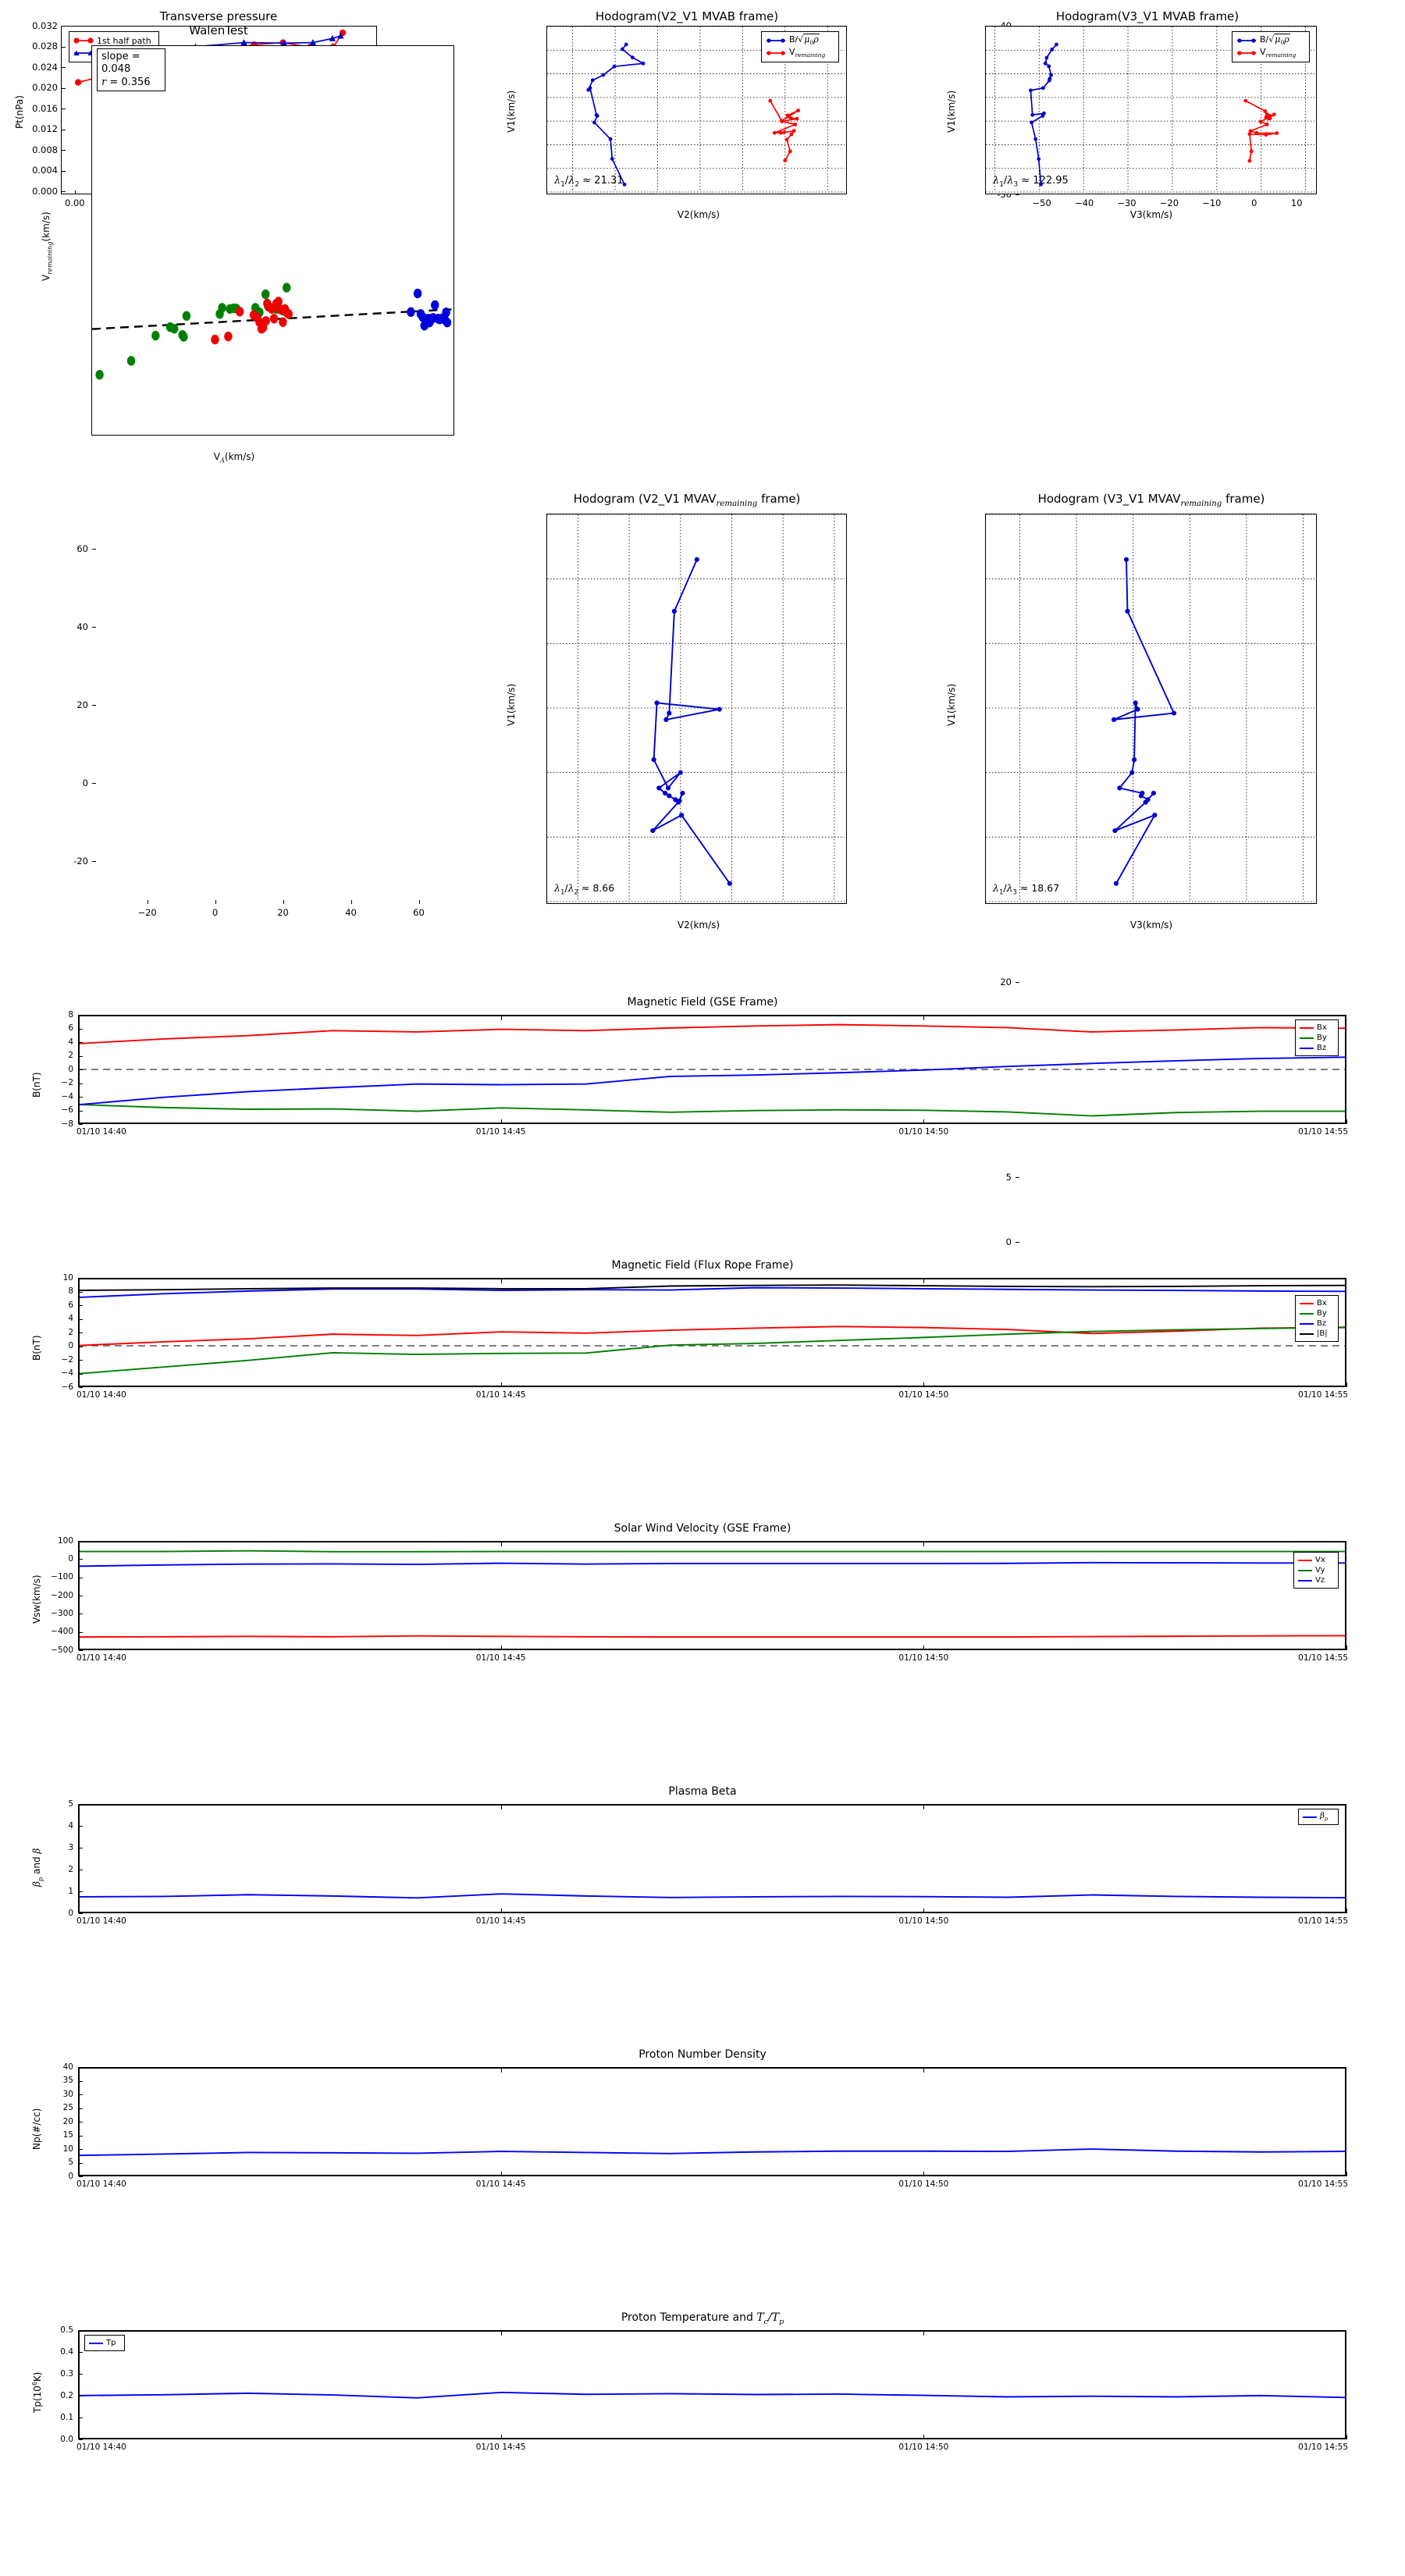  Describe the element at coordinates (696, 708) in the screenshot. I see `hodogram-v2v1-mvav-plot` at that location.